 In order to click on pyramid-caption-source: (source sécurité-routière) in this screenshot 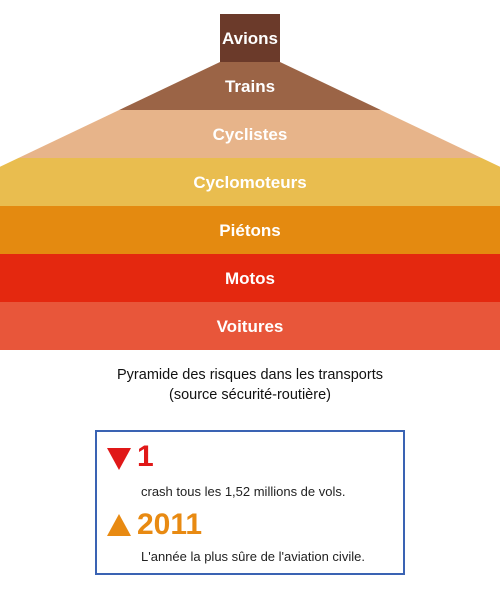, I will do `click(250, 395)`.